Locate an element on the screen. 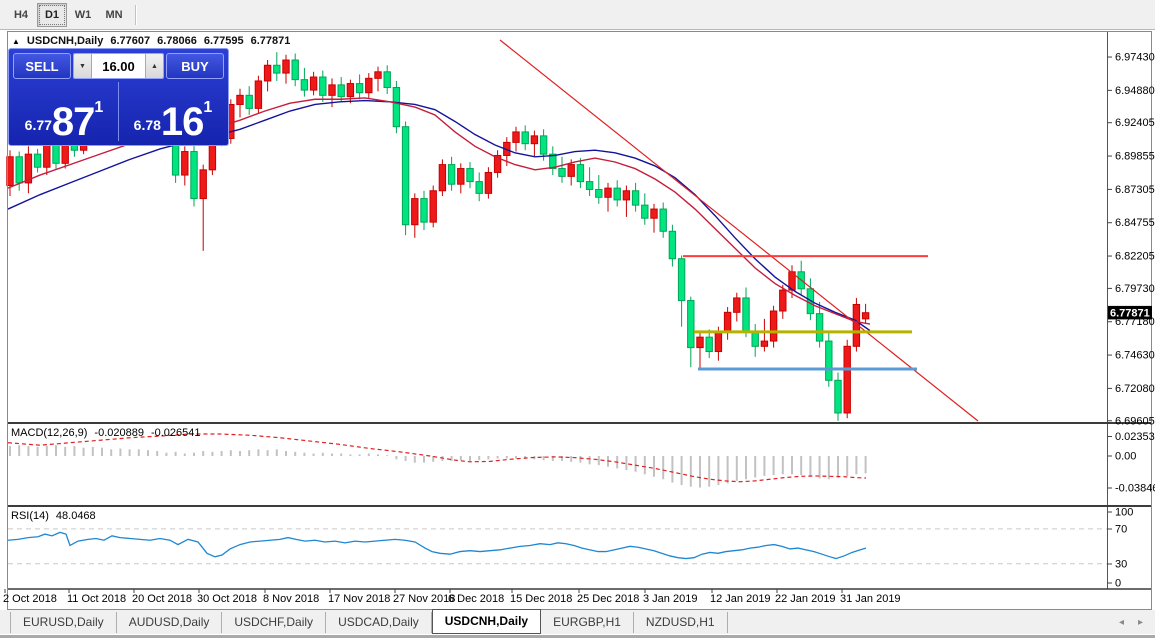 The image size is (1155, 638). svg-text: 100 is located at coordinates (1124, 513).